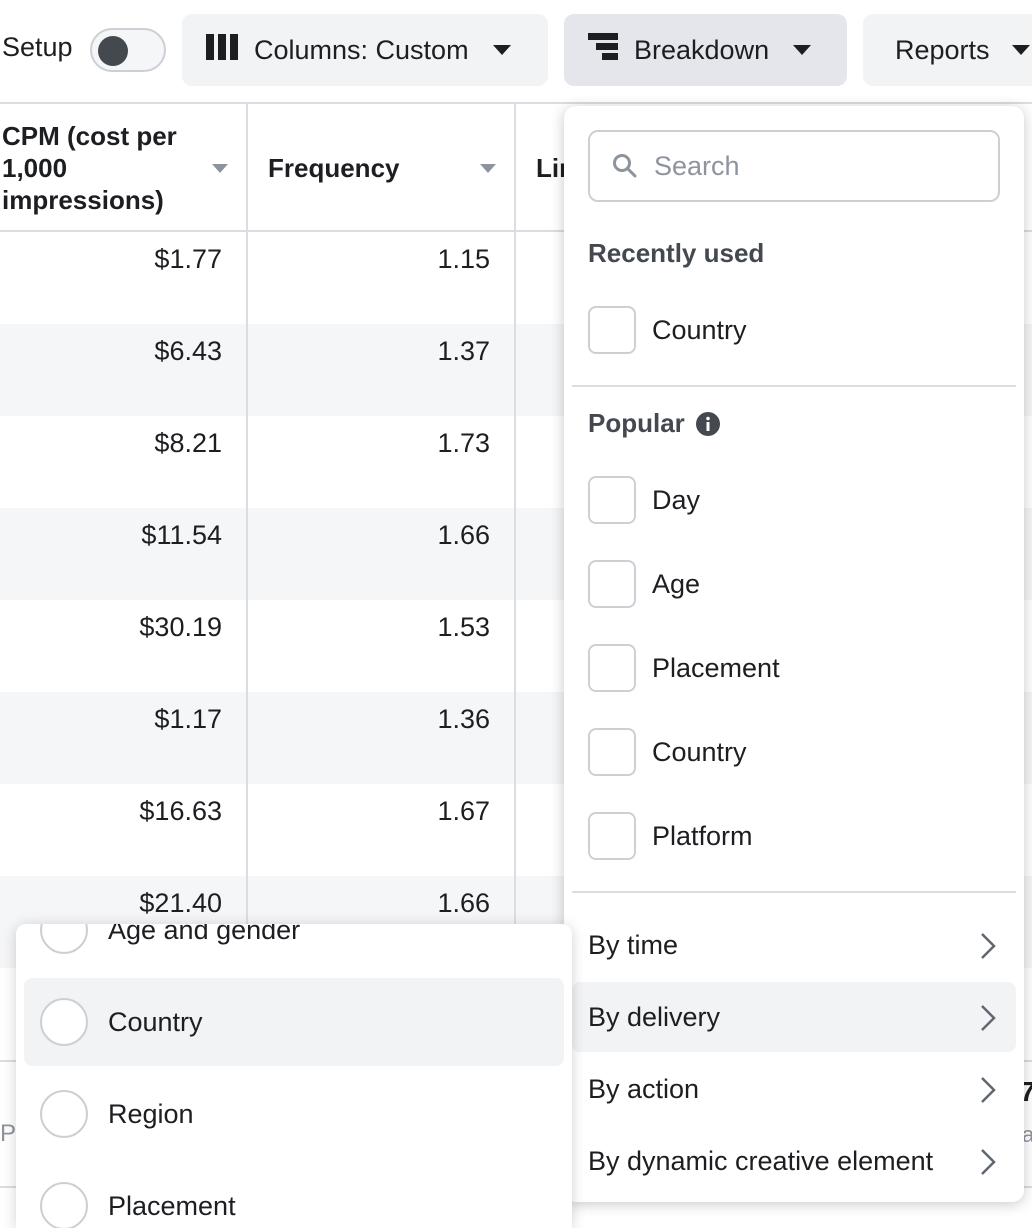 The width and height of the screenshot is (1032, 1228). Describe the element at coordinates (676, 499) in the screenshot. I see `checkbox-label: Day` at that location.